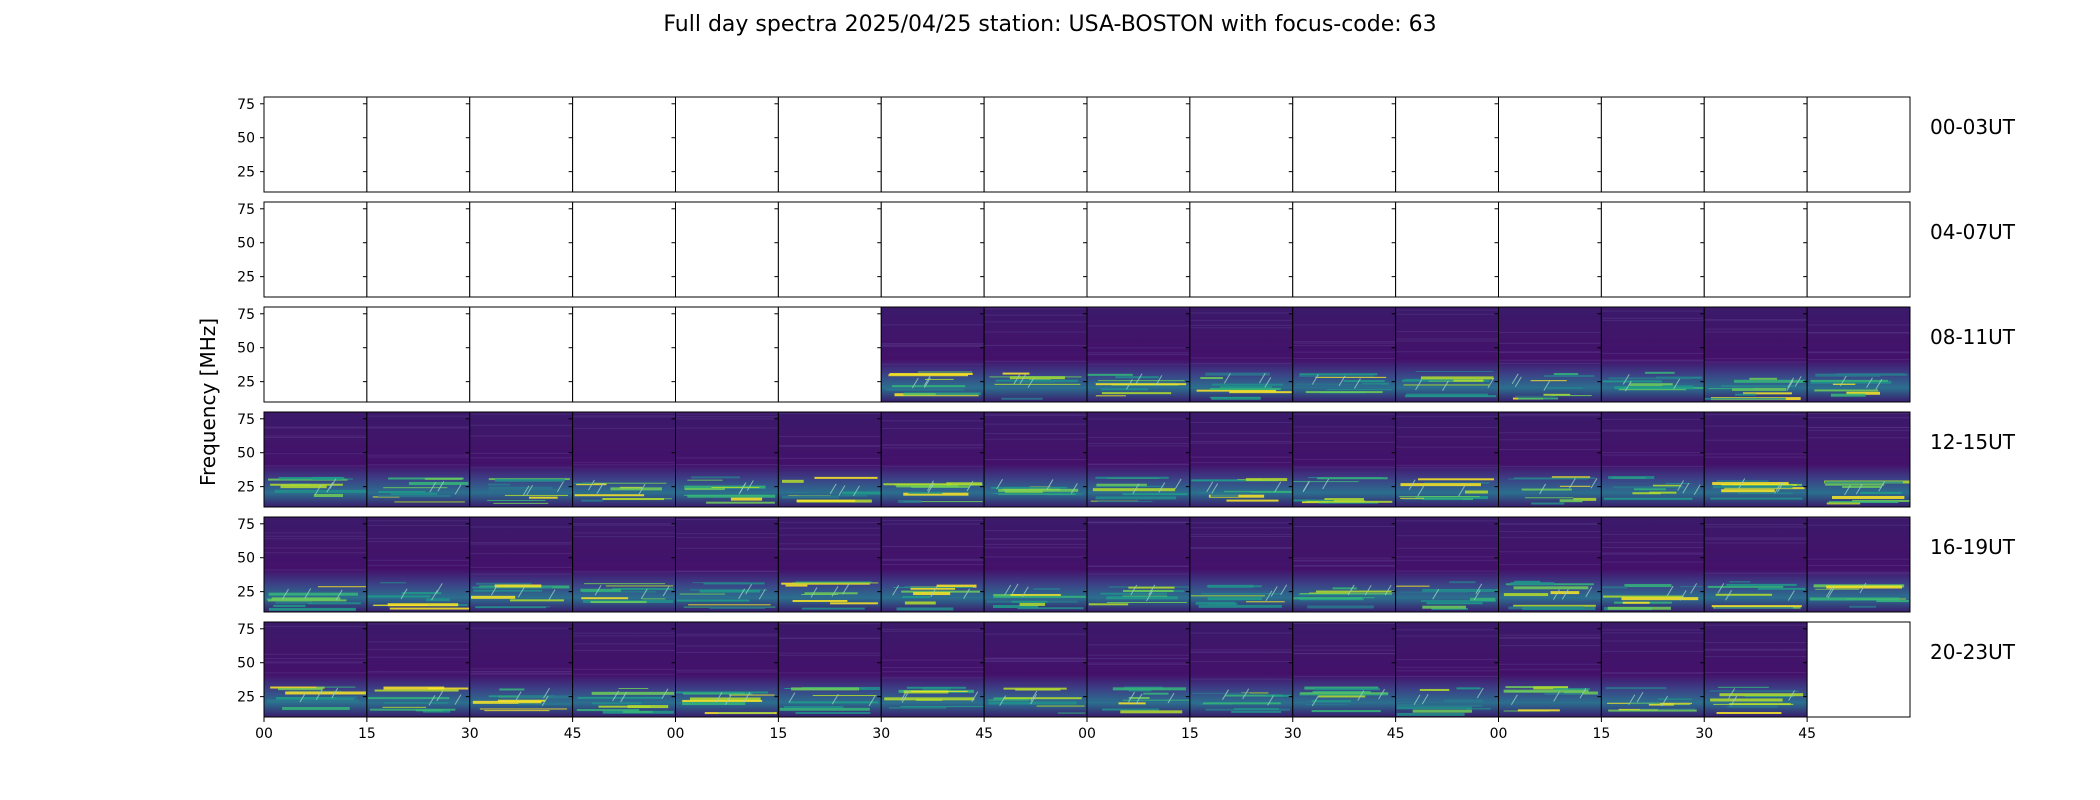 The image size is (2100, 800). What do you see at coordinates (1858, 354) in the screenshot?
I see `panel-frame` at bounding box center [1858, 354].